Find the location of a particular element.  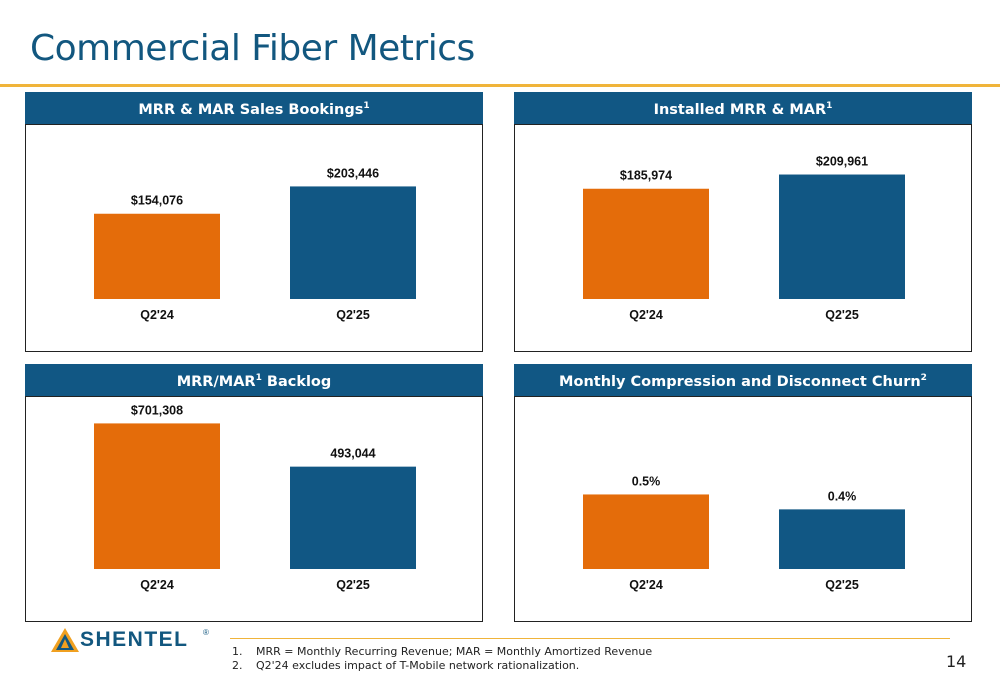

data-label: $701,308 is located at coordinates (157, 410).